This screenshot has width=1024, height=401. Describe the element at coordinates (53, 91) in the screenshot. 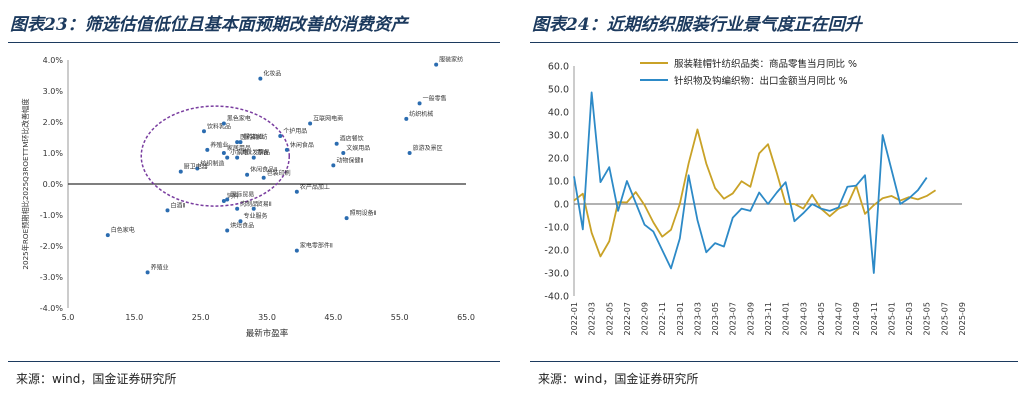

I see `scatter-y-tick-label: 3.0%` at that location.